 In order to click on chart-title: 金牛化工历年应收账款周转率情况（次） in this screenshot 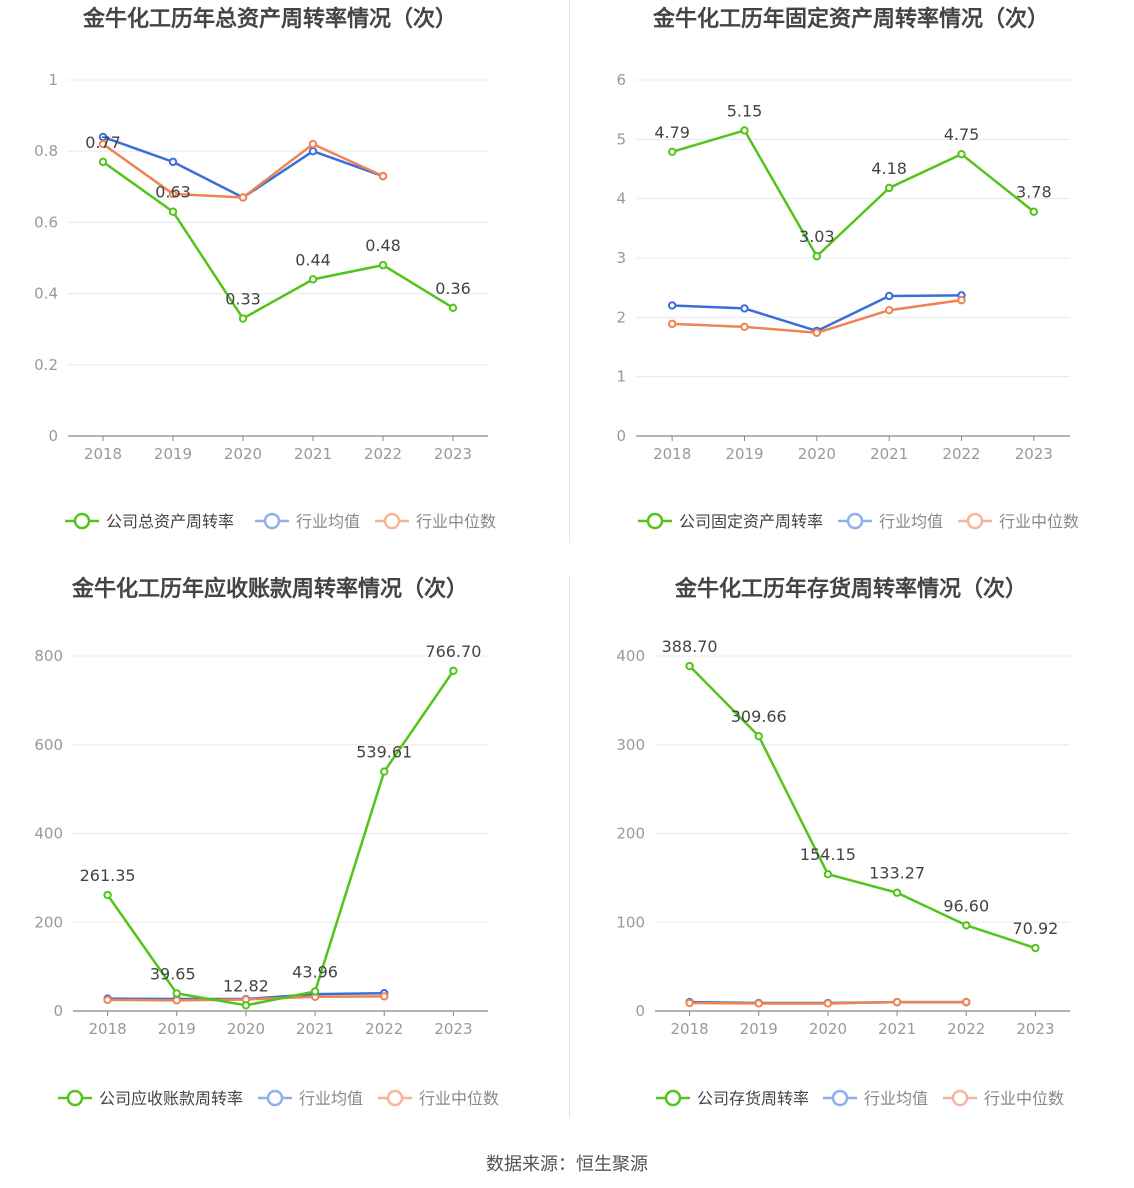, I will do `click(269, 589)`.